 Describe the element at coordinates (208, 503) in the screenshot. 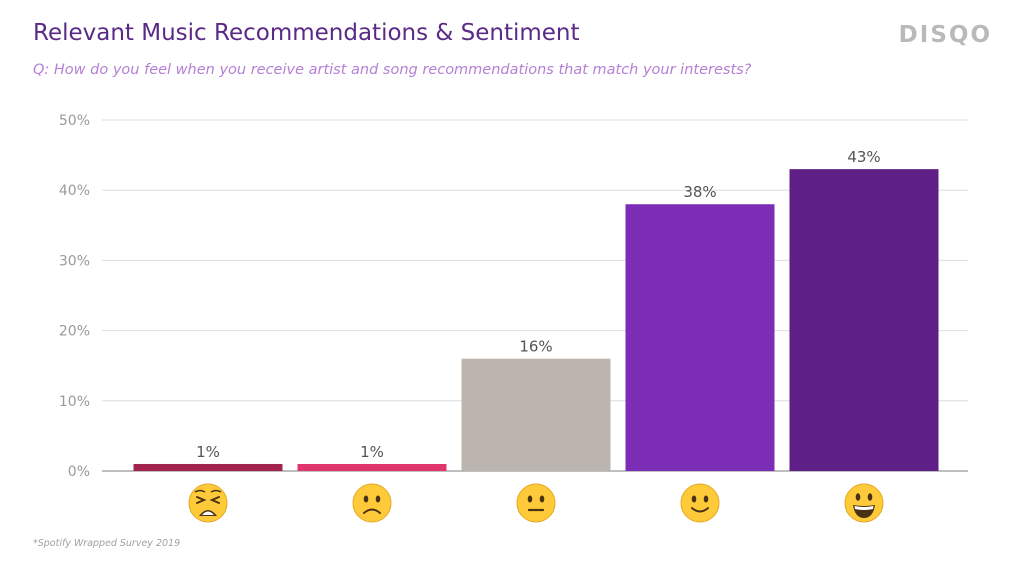

I see `weary-face-icon` at that location.